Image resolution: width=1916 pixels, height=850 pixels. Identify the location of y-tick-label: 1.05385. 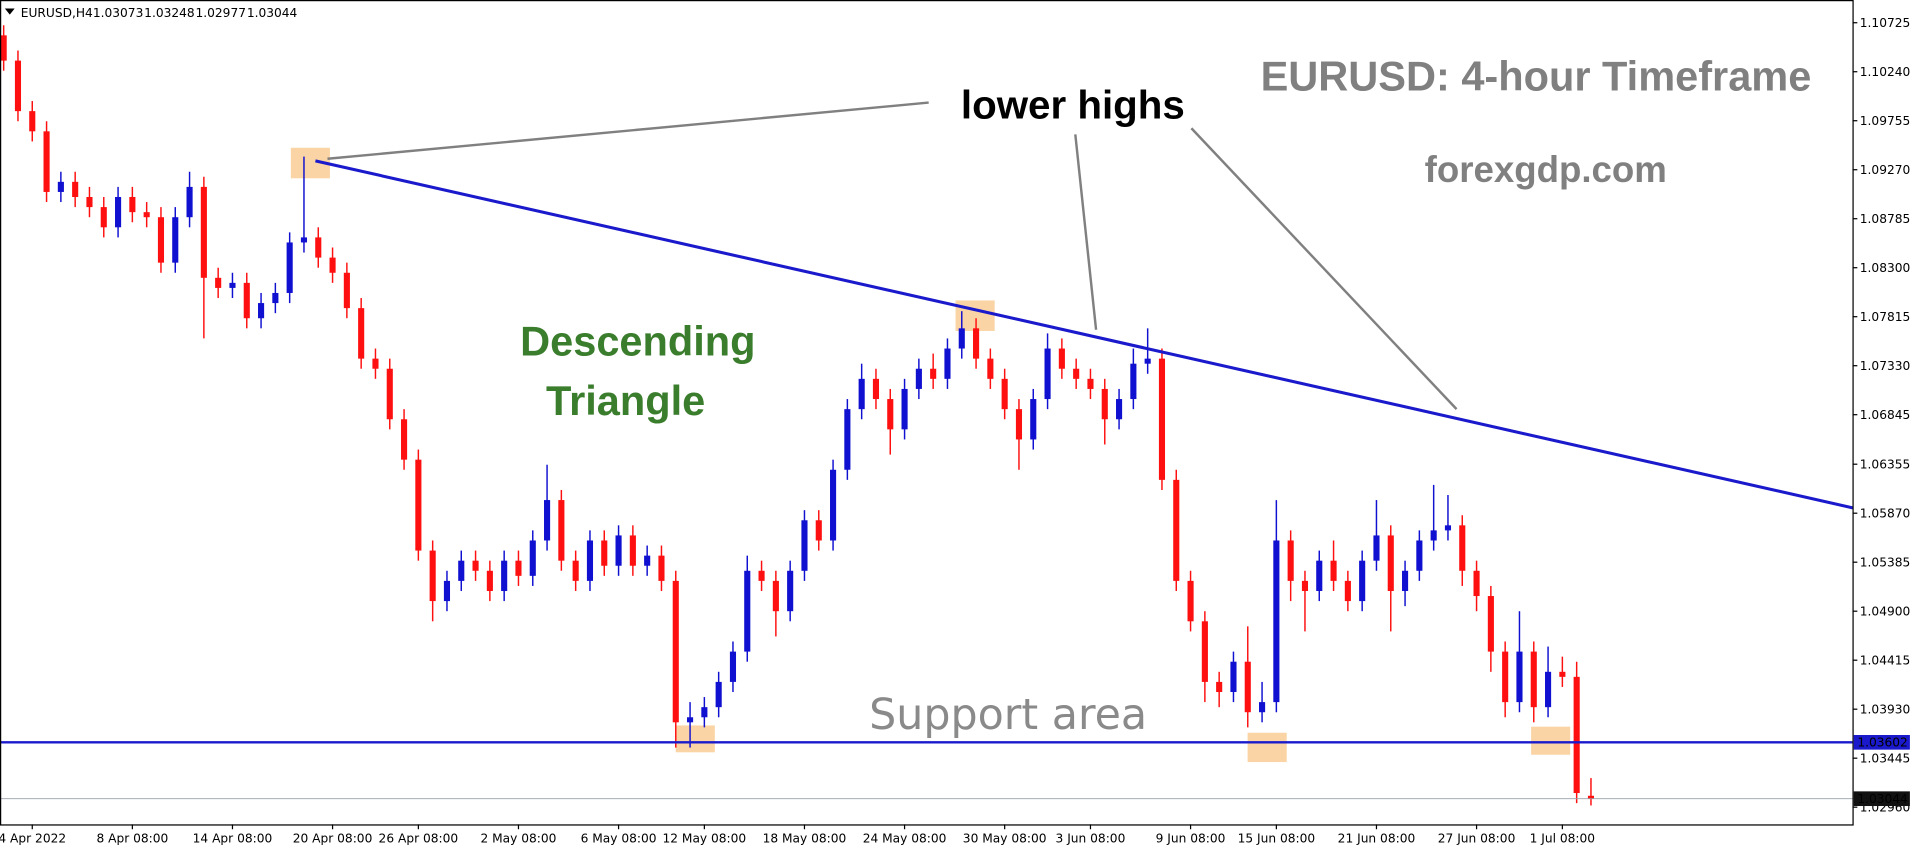
(1885, 562).